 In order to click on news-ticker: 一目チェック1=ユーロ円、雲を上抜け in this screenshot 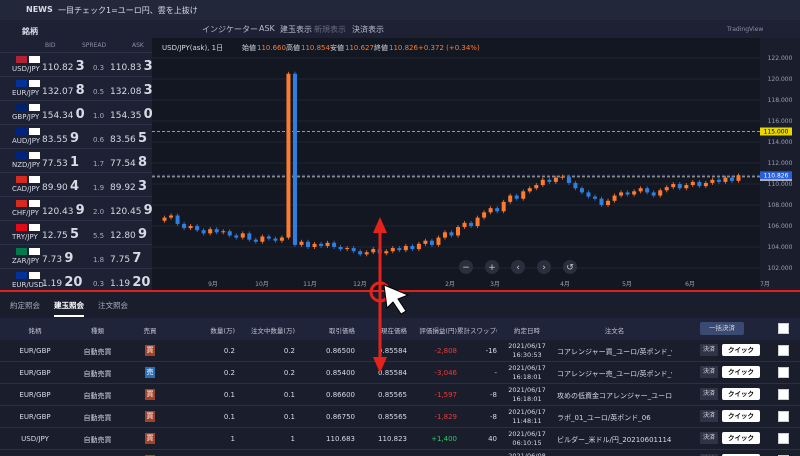, I will do `click(128, 10)`.